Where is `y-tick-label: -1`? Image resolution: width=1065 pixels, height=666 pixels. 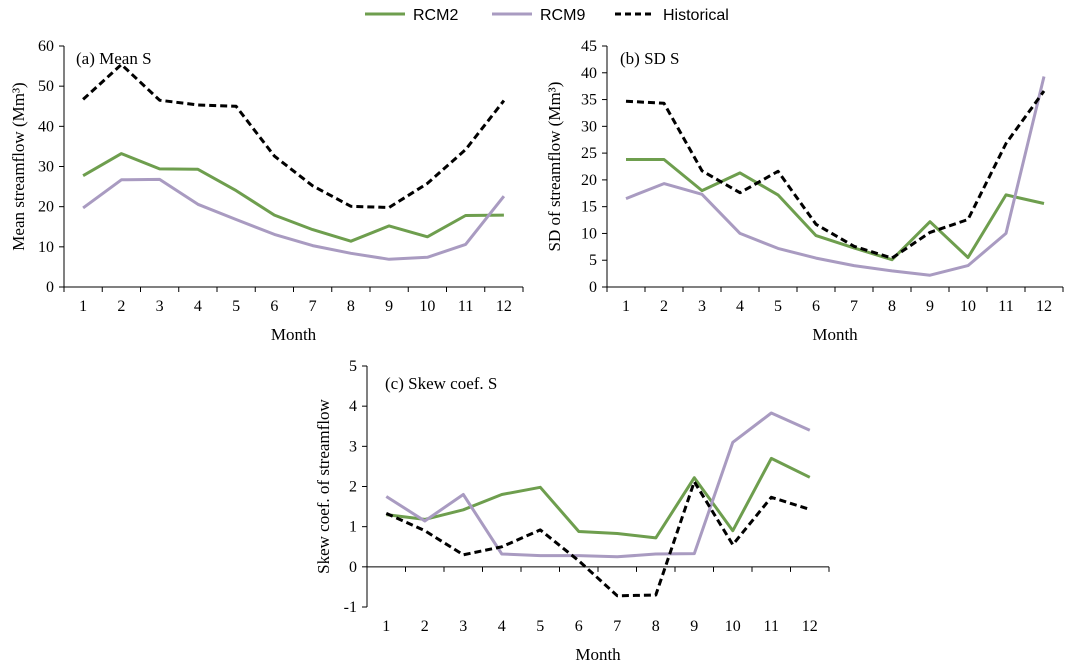 y-tick-label: -1 is located at coordinates (350, 607).